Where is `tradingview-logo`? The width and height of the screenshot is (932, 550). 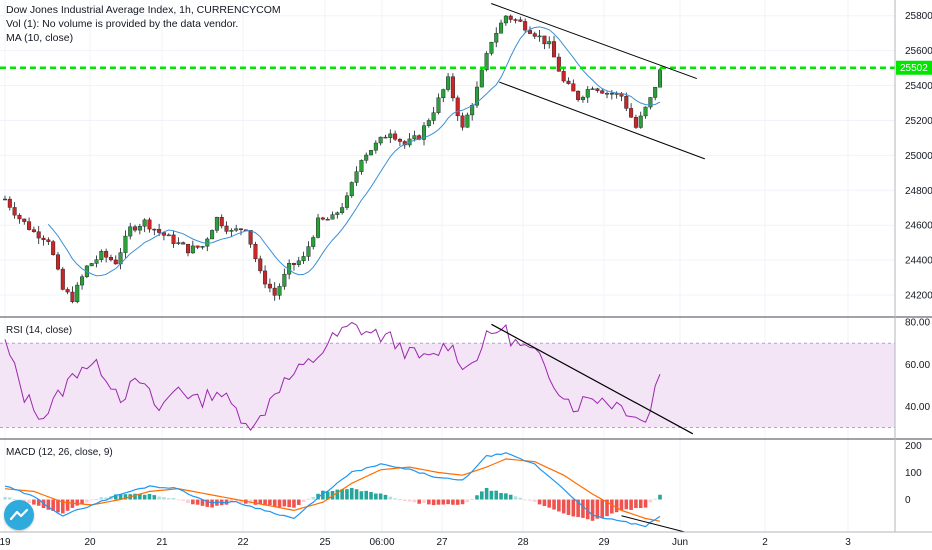 tradingview-logo is located at coordinates (19, 515).